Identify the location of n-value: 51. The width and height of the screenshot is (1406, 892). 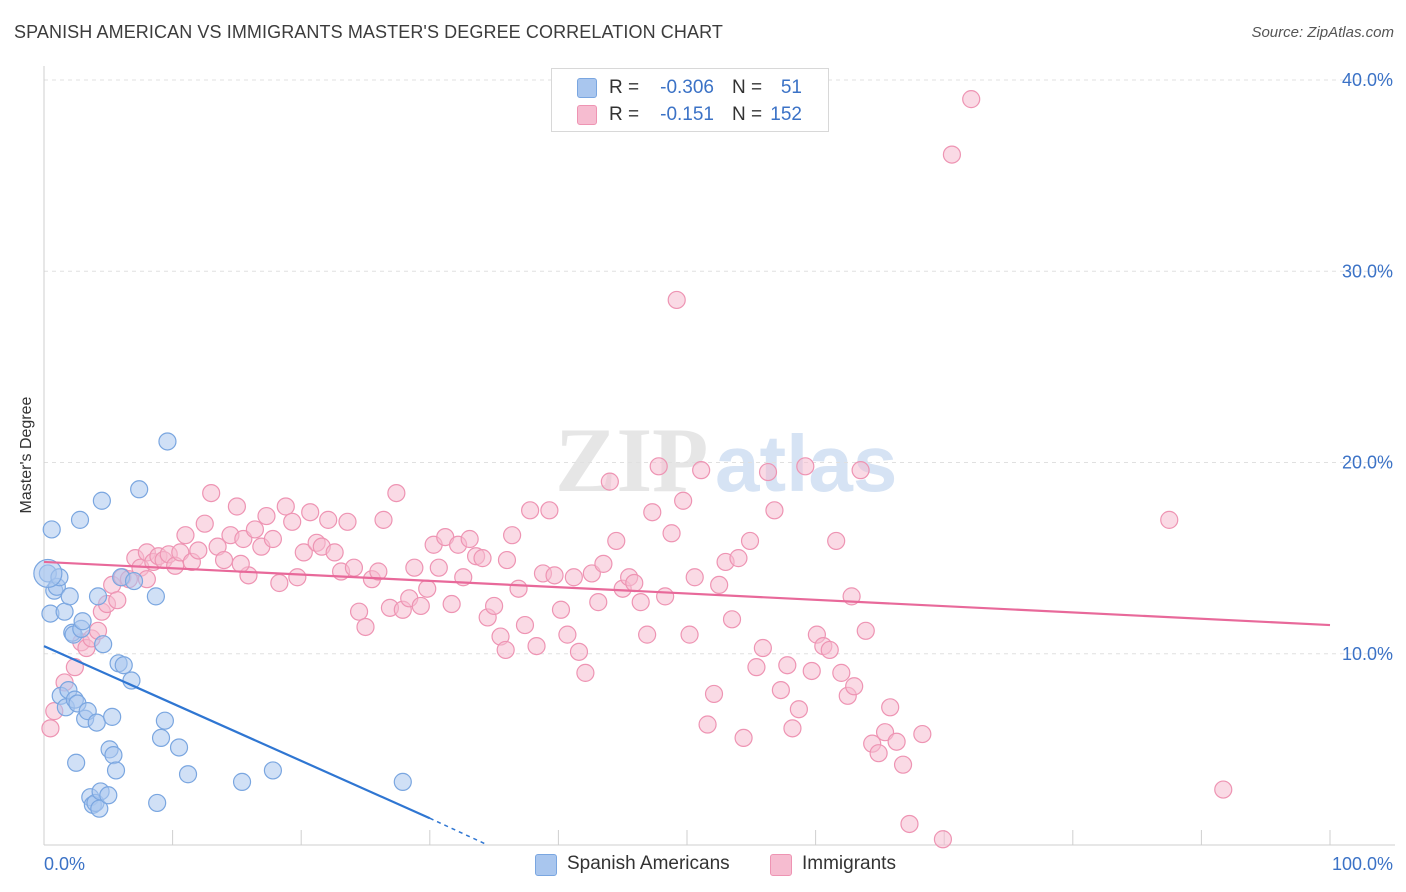
(791, 87).